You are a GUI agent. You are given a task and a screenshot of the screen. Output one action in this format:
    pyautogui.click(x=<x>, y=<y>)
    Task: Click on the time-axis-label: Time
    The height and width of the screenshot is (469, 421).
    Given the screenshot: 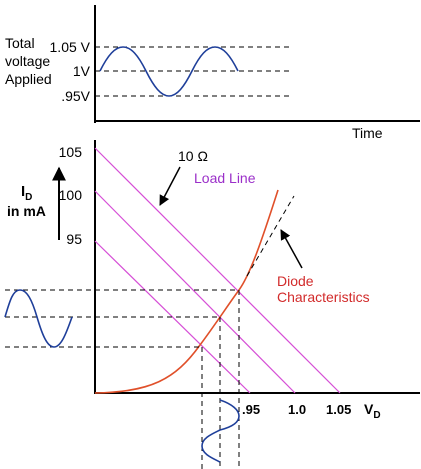 What is the action you would take?
    pyautogui.click(x=367, y=133)
    